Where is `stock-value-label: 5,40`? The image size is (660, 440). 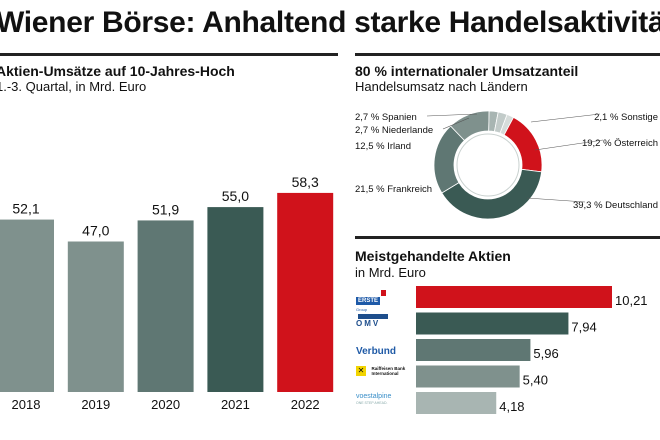
stock-value-label: 5,40 is located at coordinates (535, 380).